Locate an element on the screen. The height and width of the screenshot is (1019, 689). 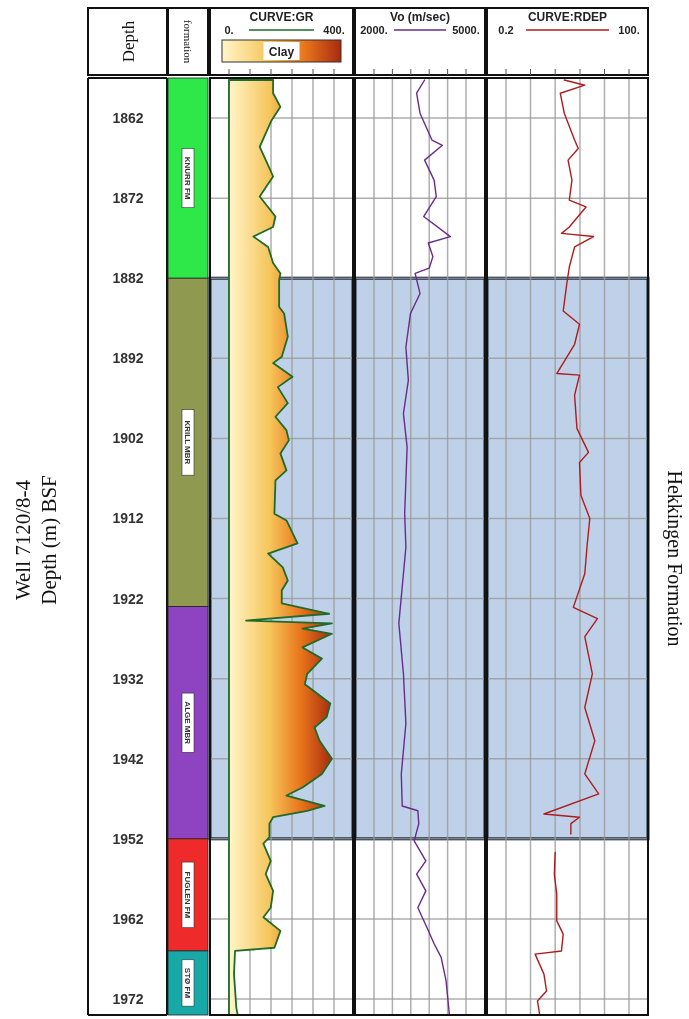
x-tick-label: 400. is located at coordinates (334, 30).